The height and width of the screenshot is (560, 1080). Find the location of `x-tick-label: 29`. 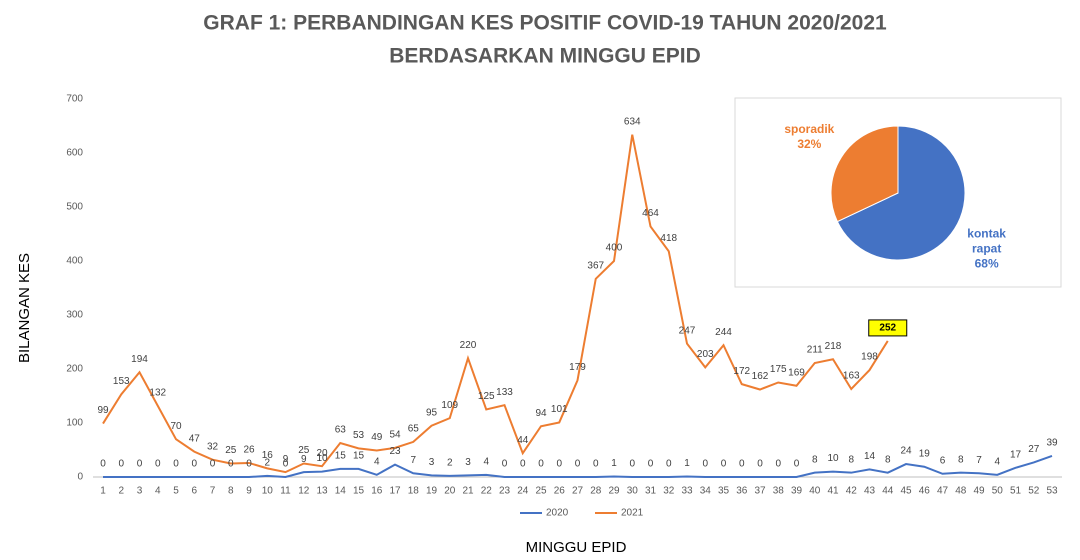

x-tick-label: 29 is located at coordinates (614, 491).